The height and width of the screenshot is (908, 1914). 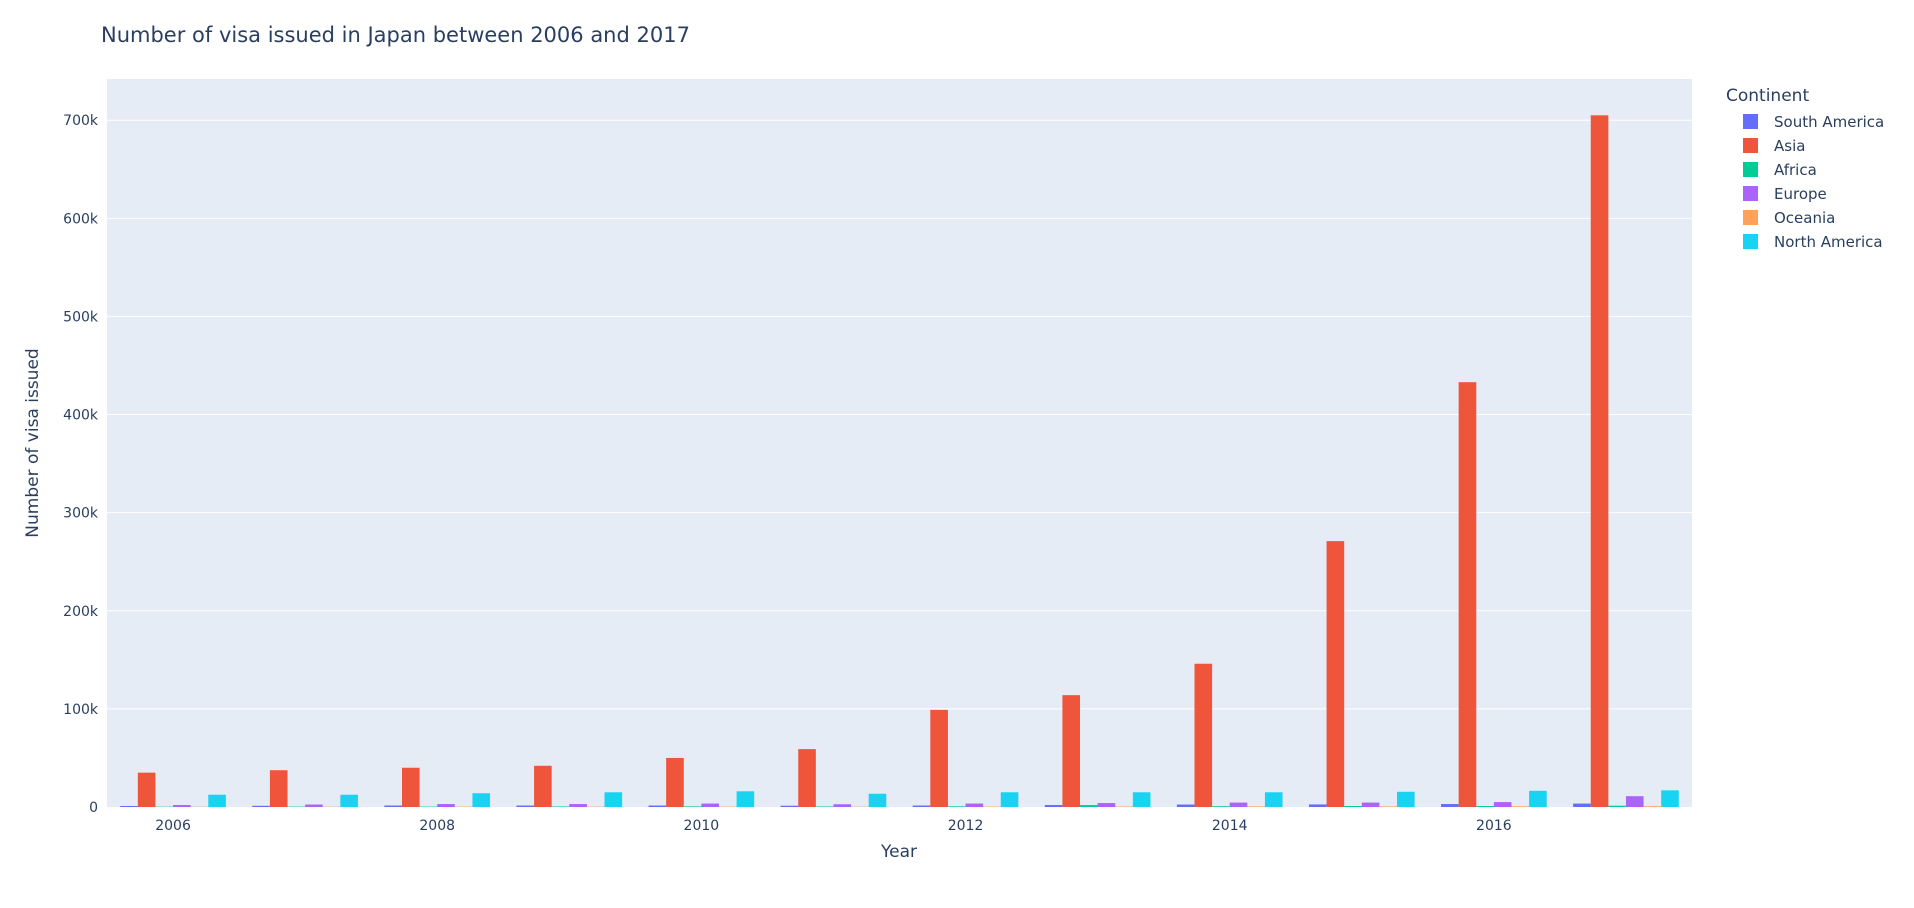 I want to click on bar-asia-2007, so click(x=278, y=788).